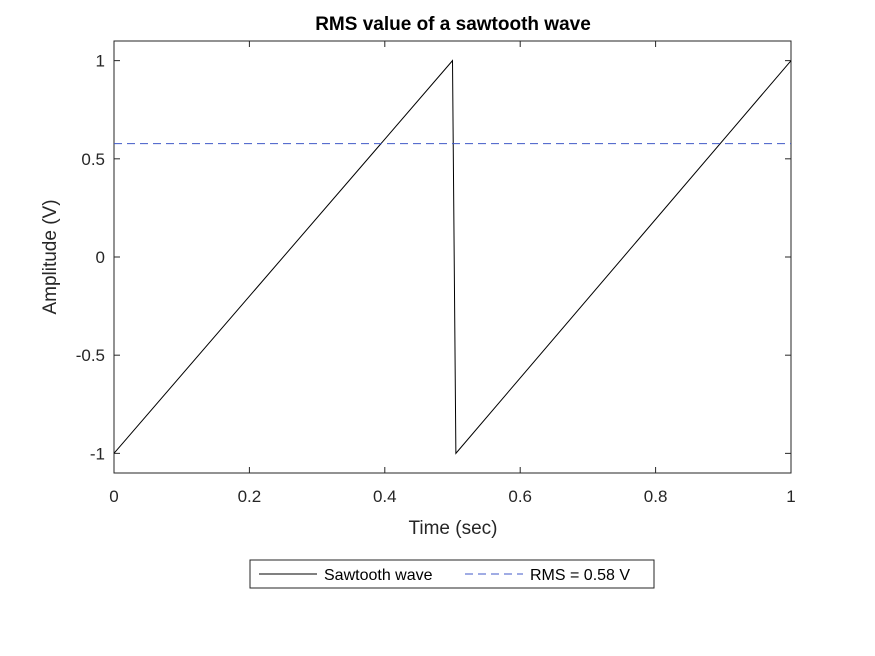 The image size is (875, 656). What do you see at coordinates (50, 256) in the screenshot?
I see `y-axis-label: Amplitude (V)` at bounding box center [50, 256].